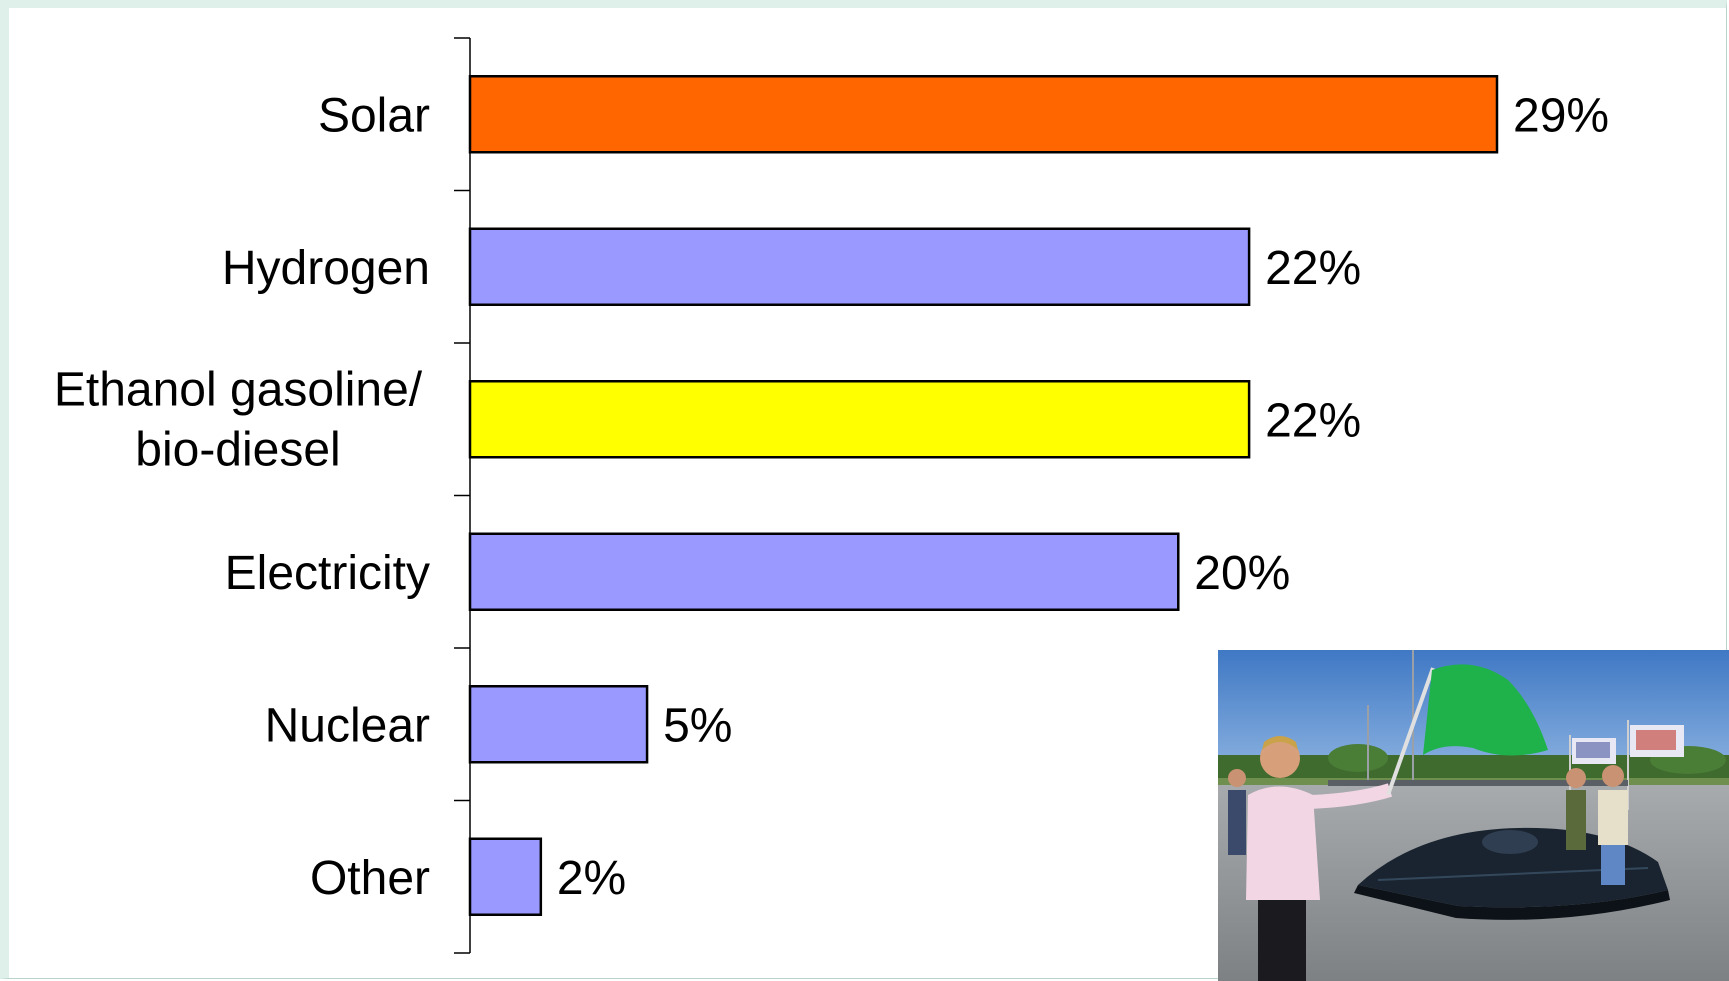  I want to click on value-label: 2%, so click(591, 878).